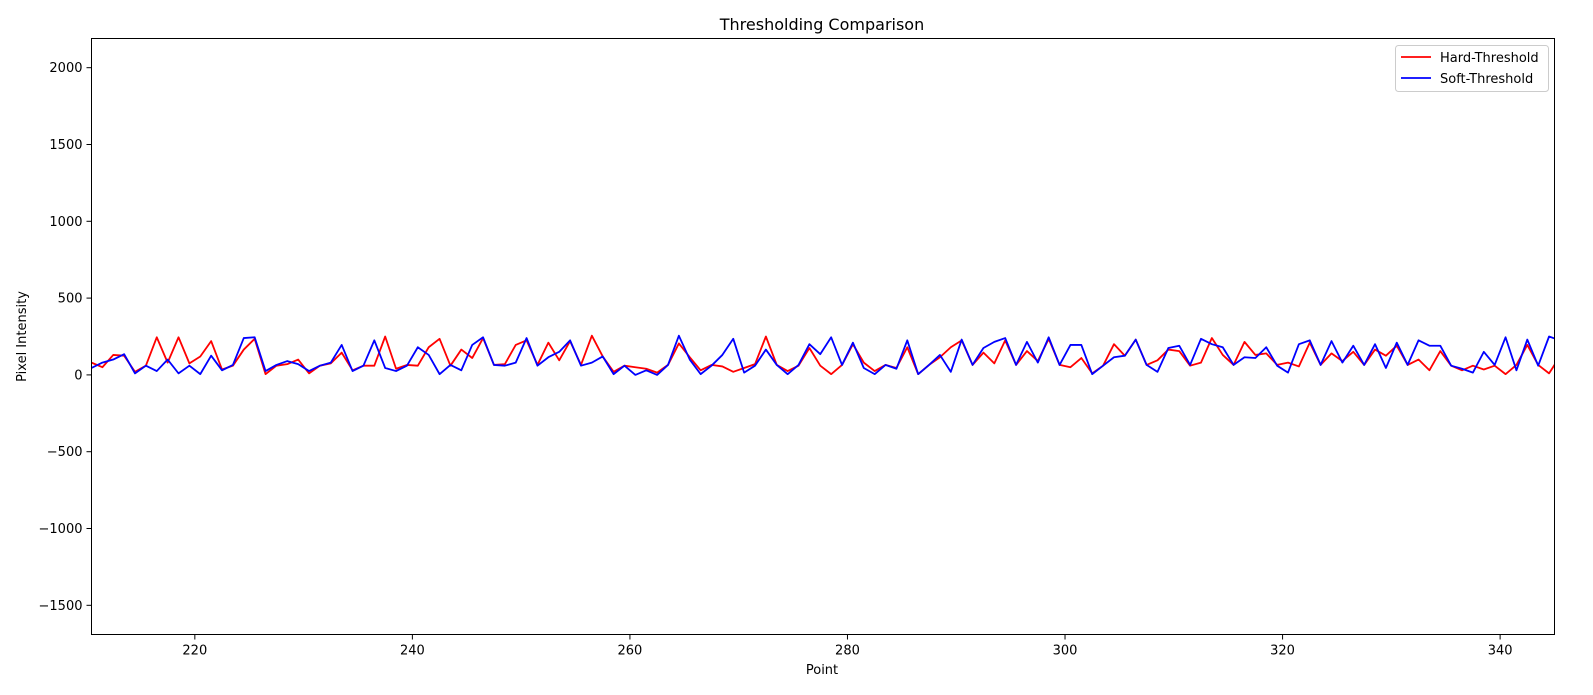  I want to click on series-line-soft-threshold, so click(823, 355).